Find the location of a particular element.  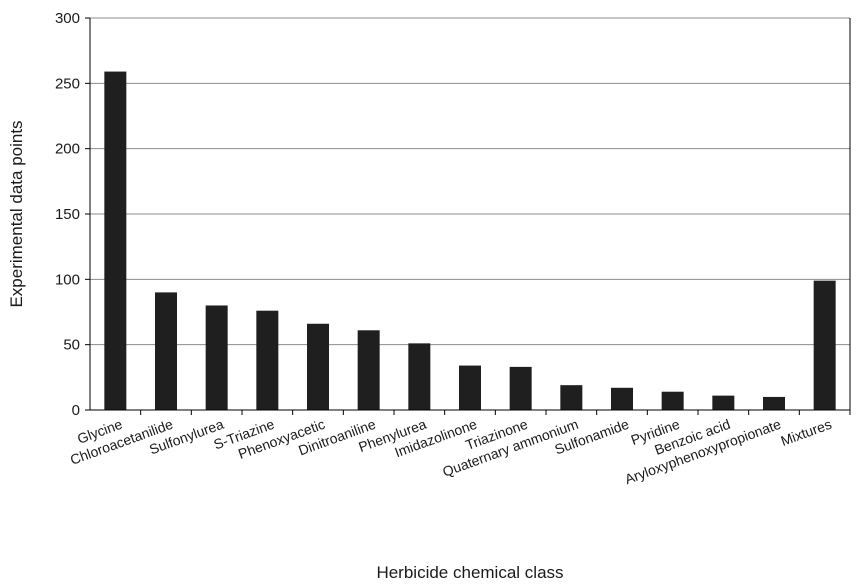

x-axis-title: Herbicide chemical class is located at coordinates (469, 572).